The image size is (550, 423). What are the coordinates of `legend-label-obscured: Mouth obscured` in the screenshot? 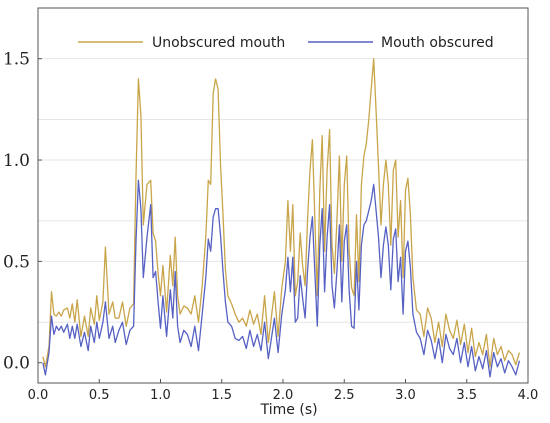 It's located at (437, 43).